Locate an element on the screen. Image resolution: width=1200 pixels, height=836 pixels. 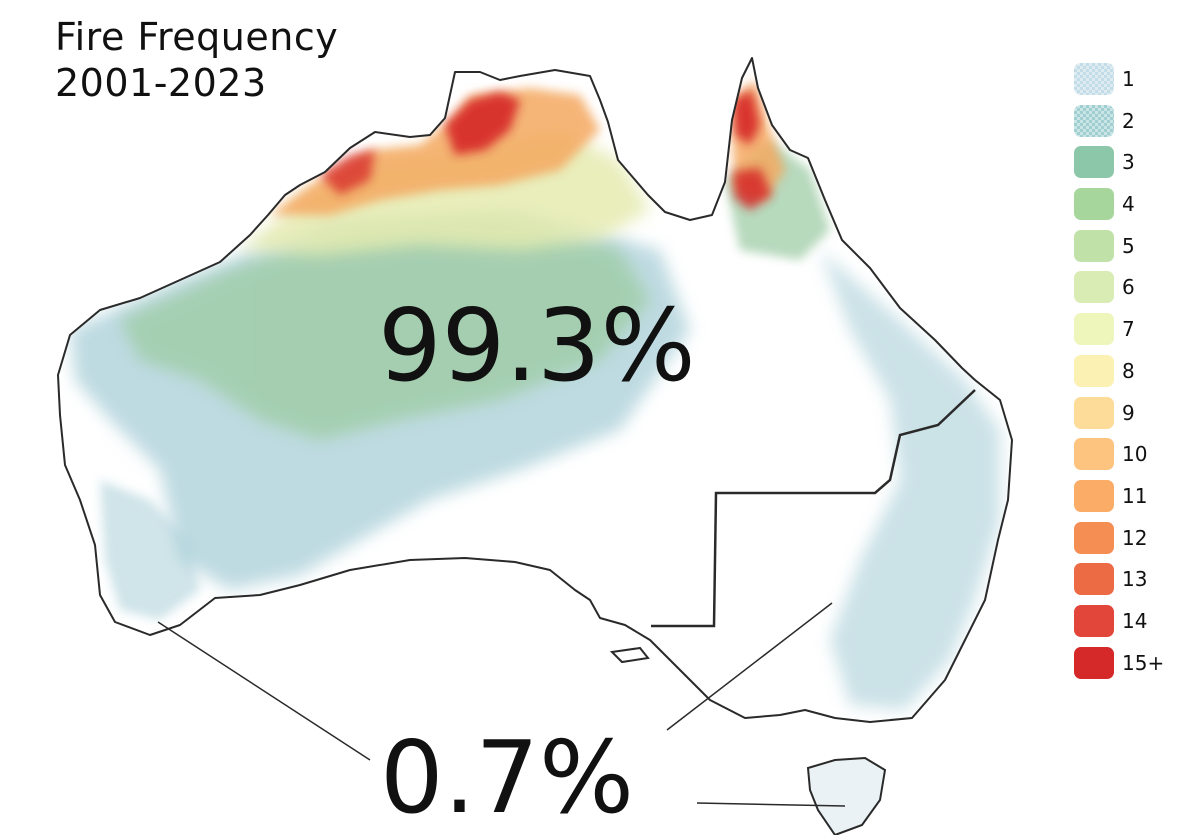
zone-medium-fire is located at coordinates (385, 327).